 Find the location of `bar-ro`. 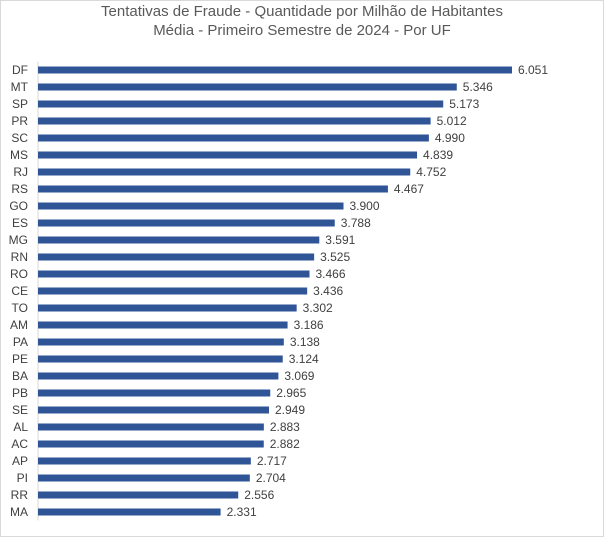

bar-ro is located at coordinates (174, 274).